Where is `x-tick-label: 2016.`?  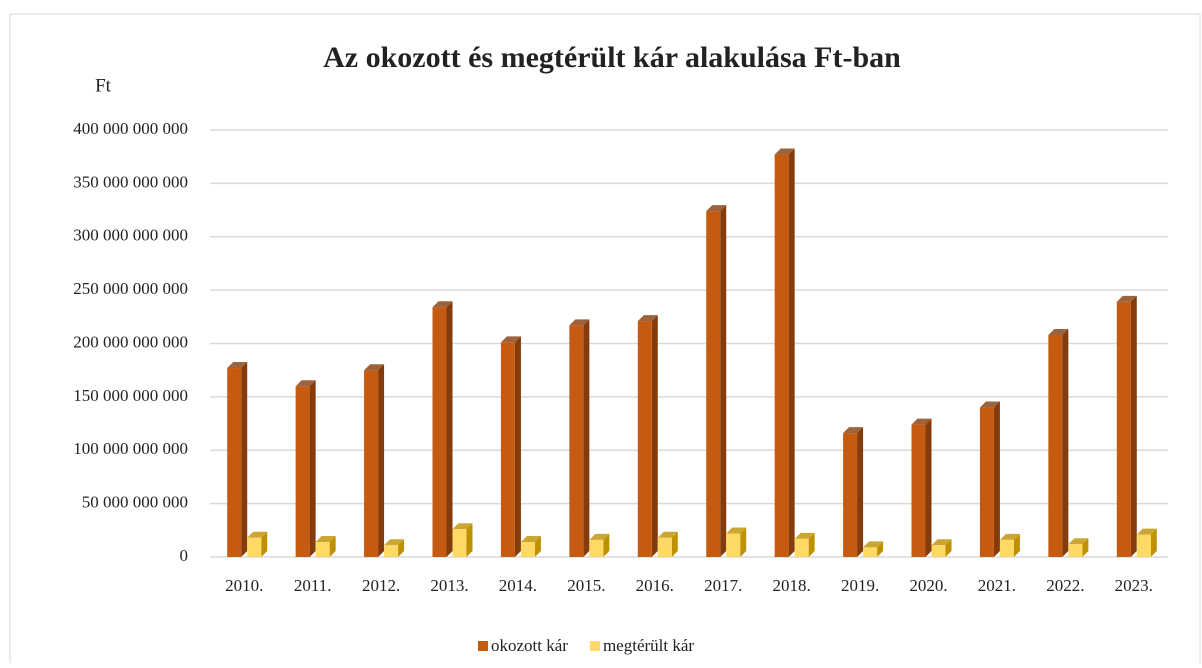 x-tick-label: 2016. is located at coordinates (655, 585).